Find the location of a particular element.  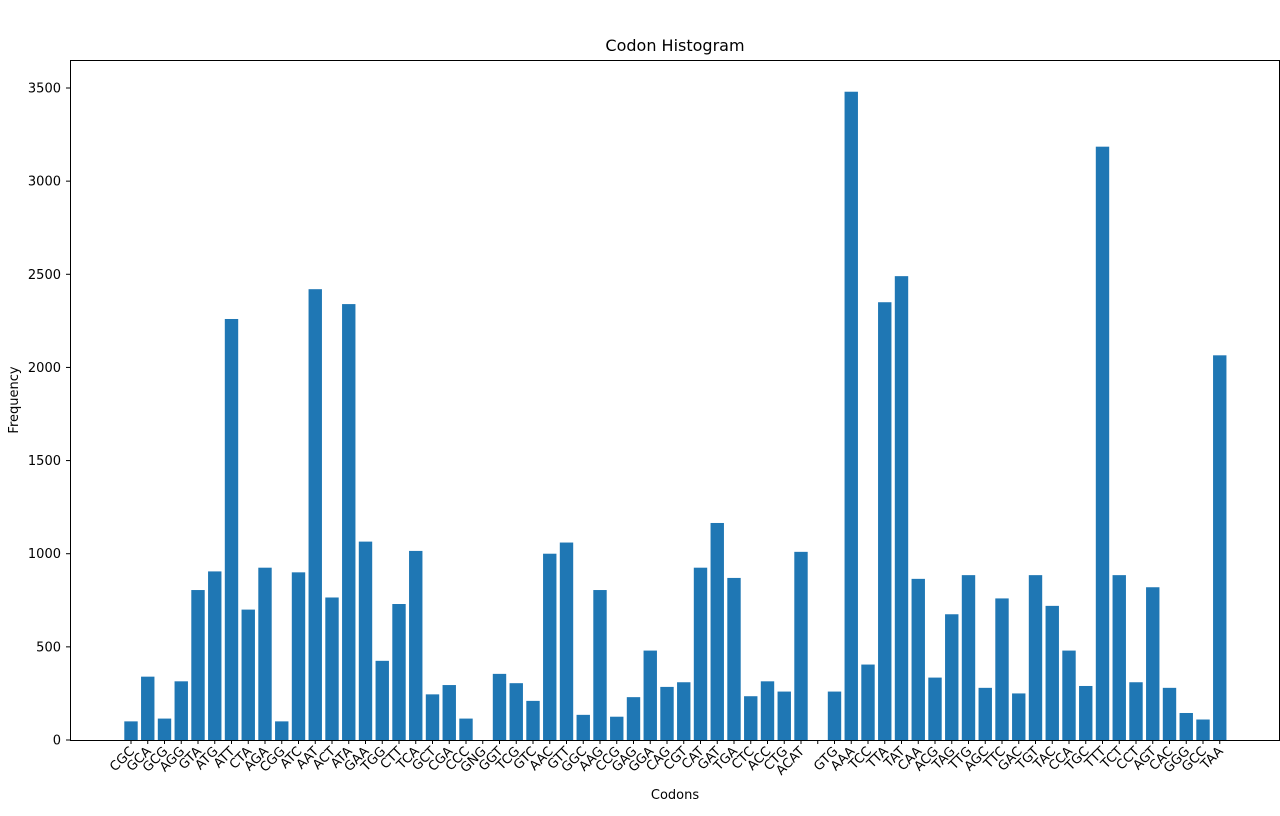

y-tick-label: 1500 is located at coordinates (44, 461).